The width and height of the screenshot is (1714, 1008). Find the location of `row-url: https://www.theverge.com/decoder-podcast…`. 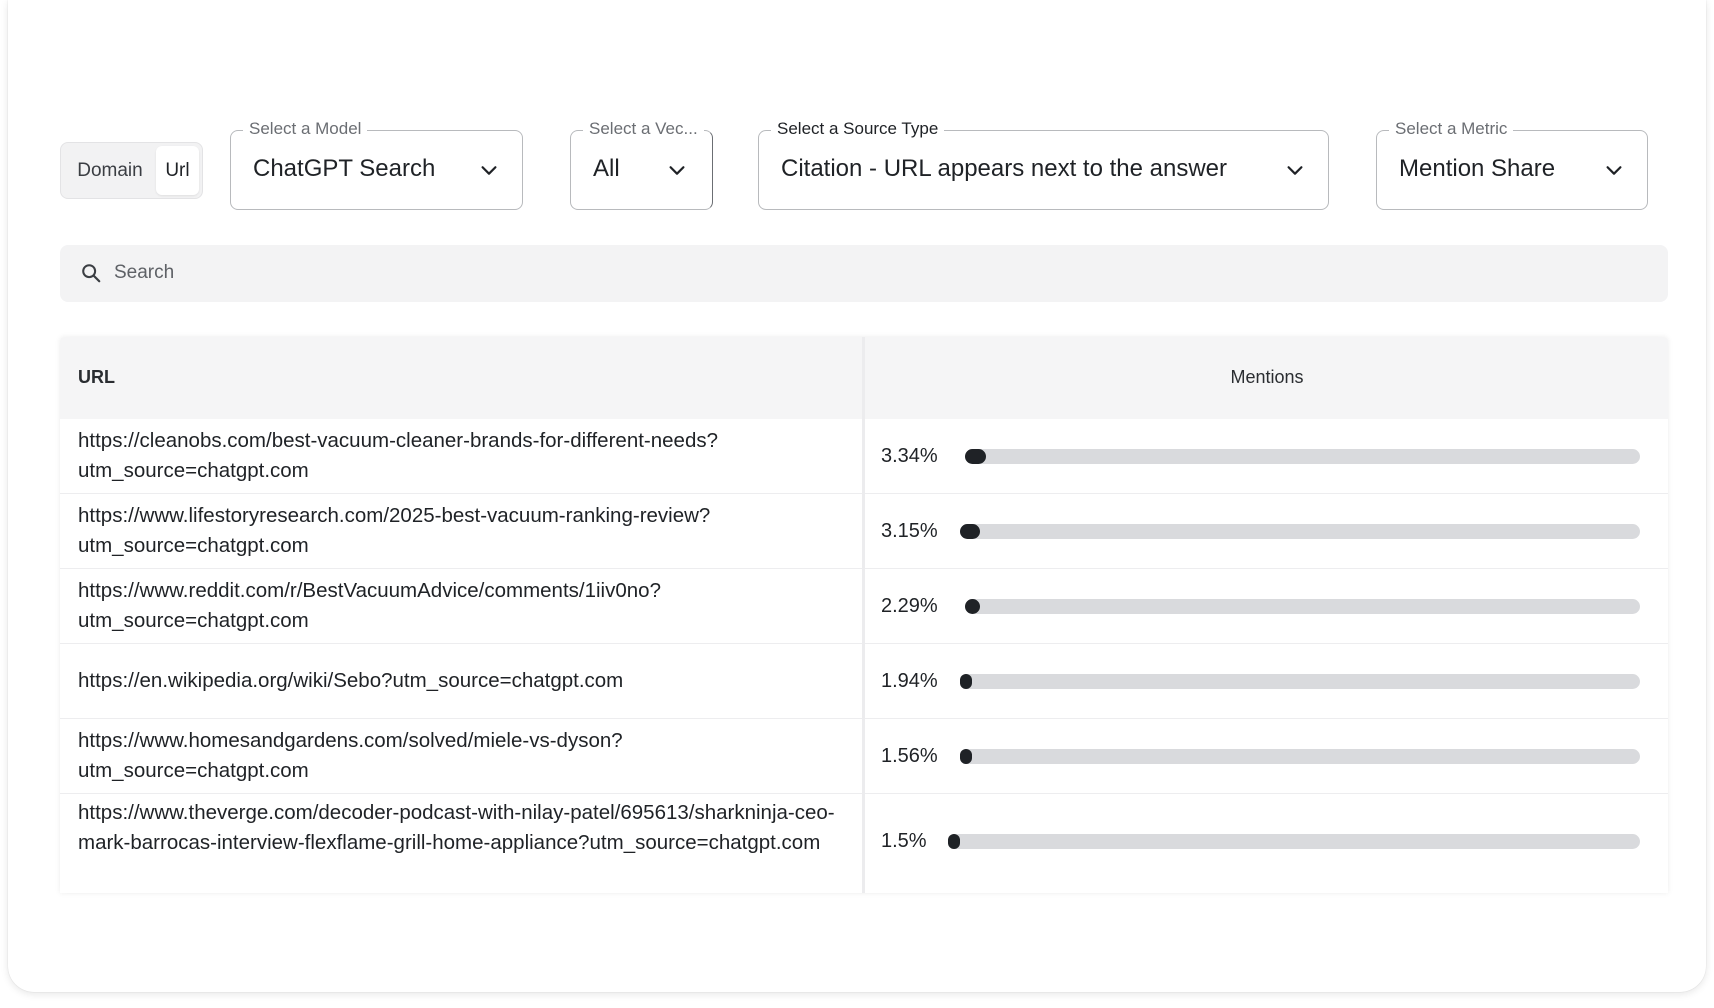

row-url: https://www.theverge.com/decoder-podcast… is located at coordinates (456, 827).